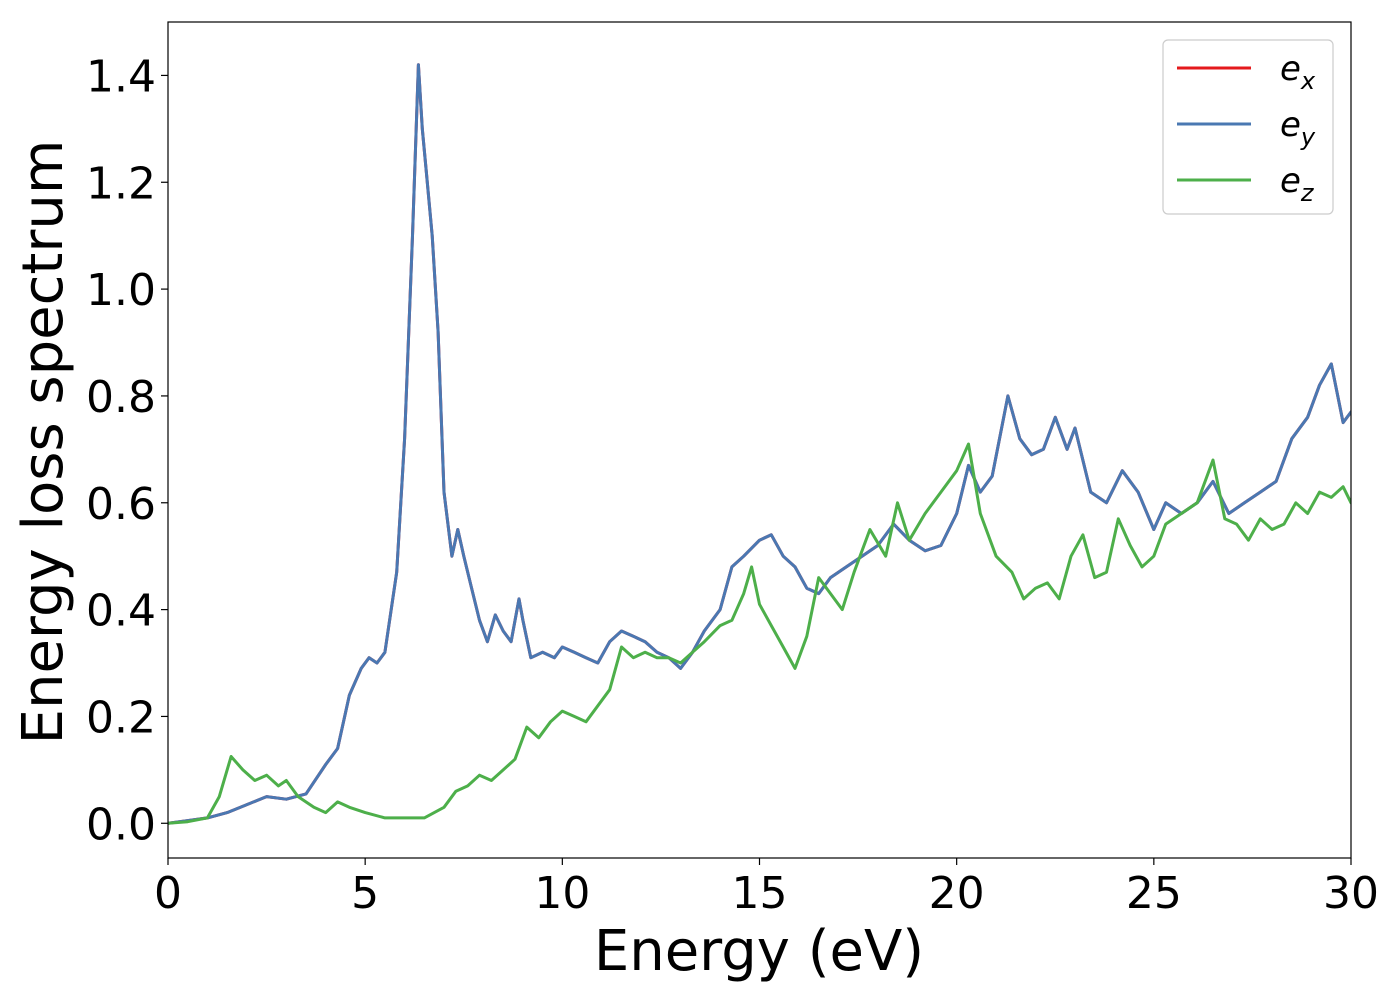 Image resolution: width=1400 pixels, height=1000 pixels. I want to click on y-tick-label: 0.0, so click(121, 824).